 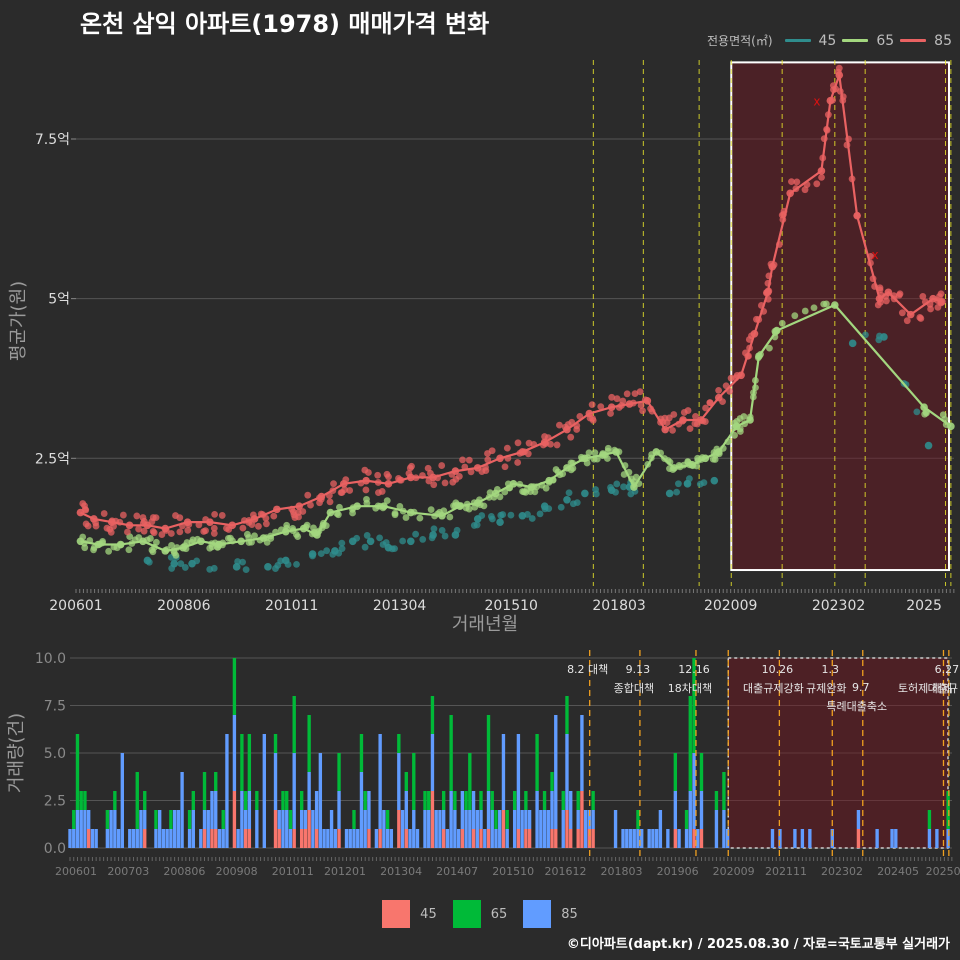 What do you see at coordinates (786, 871) in the screenshot?
I see `x-tick-label: 202111` at bounding box center [786, 871].